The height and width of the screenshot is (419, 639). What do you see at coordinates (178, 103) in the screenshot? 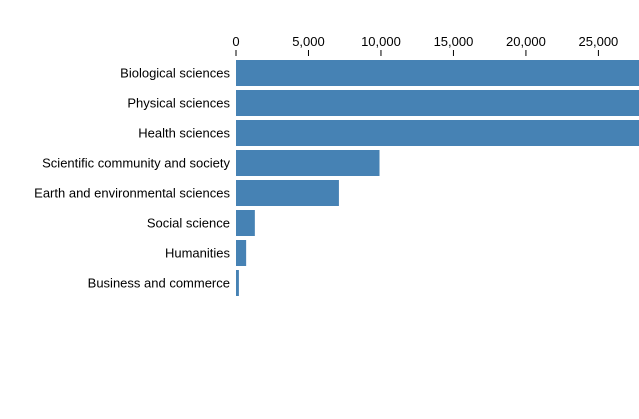
I see `category-label: Physical sciences` at bounding box center [178, 103].